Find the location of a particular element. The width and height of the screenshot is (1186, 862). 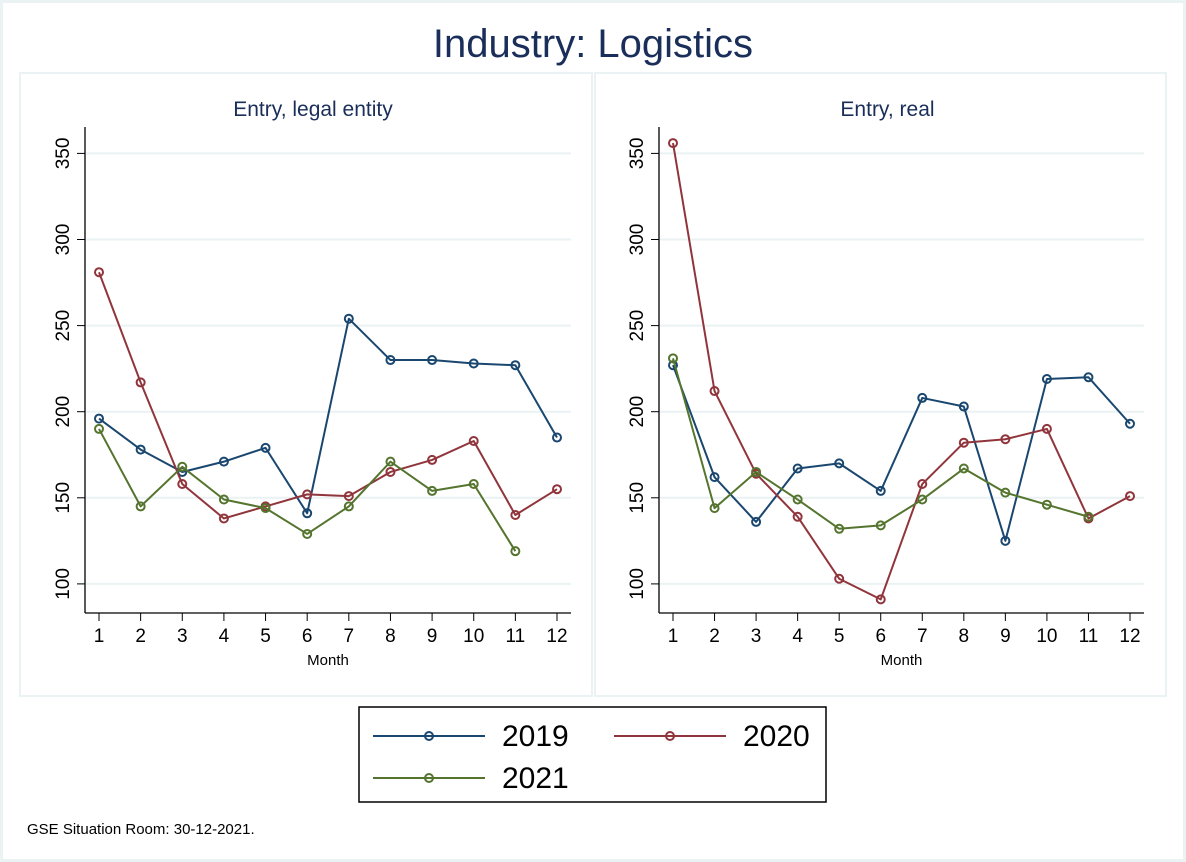

legend-entry-2021: 2021 is located at coordinates (471, 778).